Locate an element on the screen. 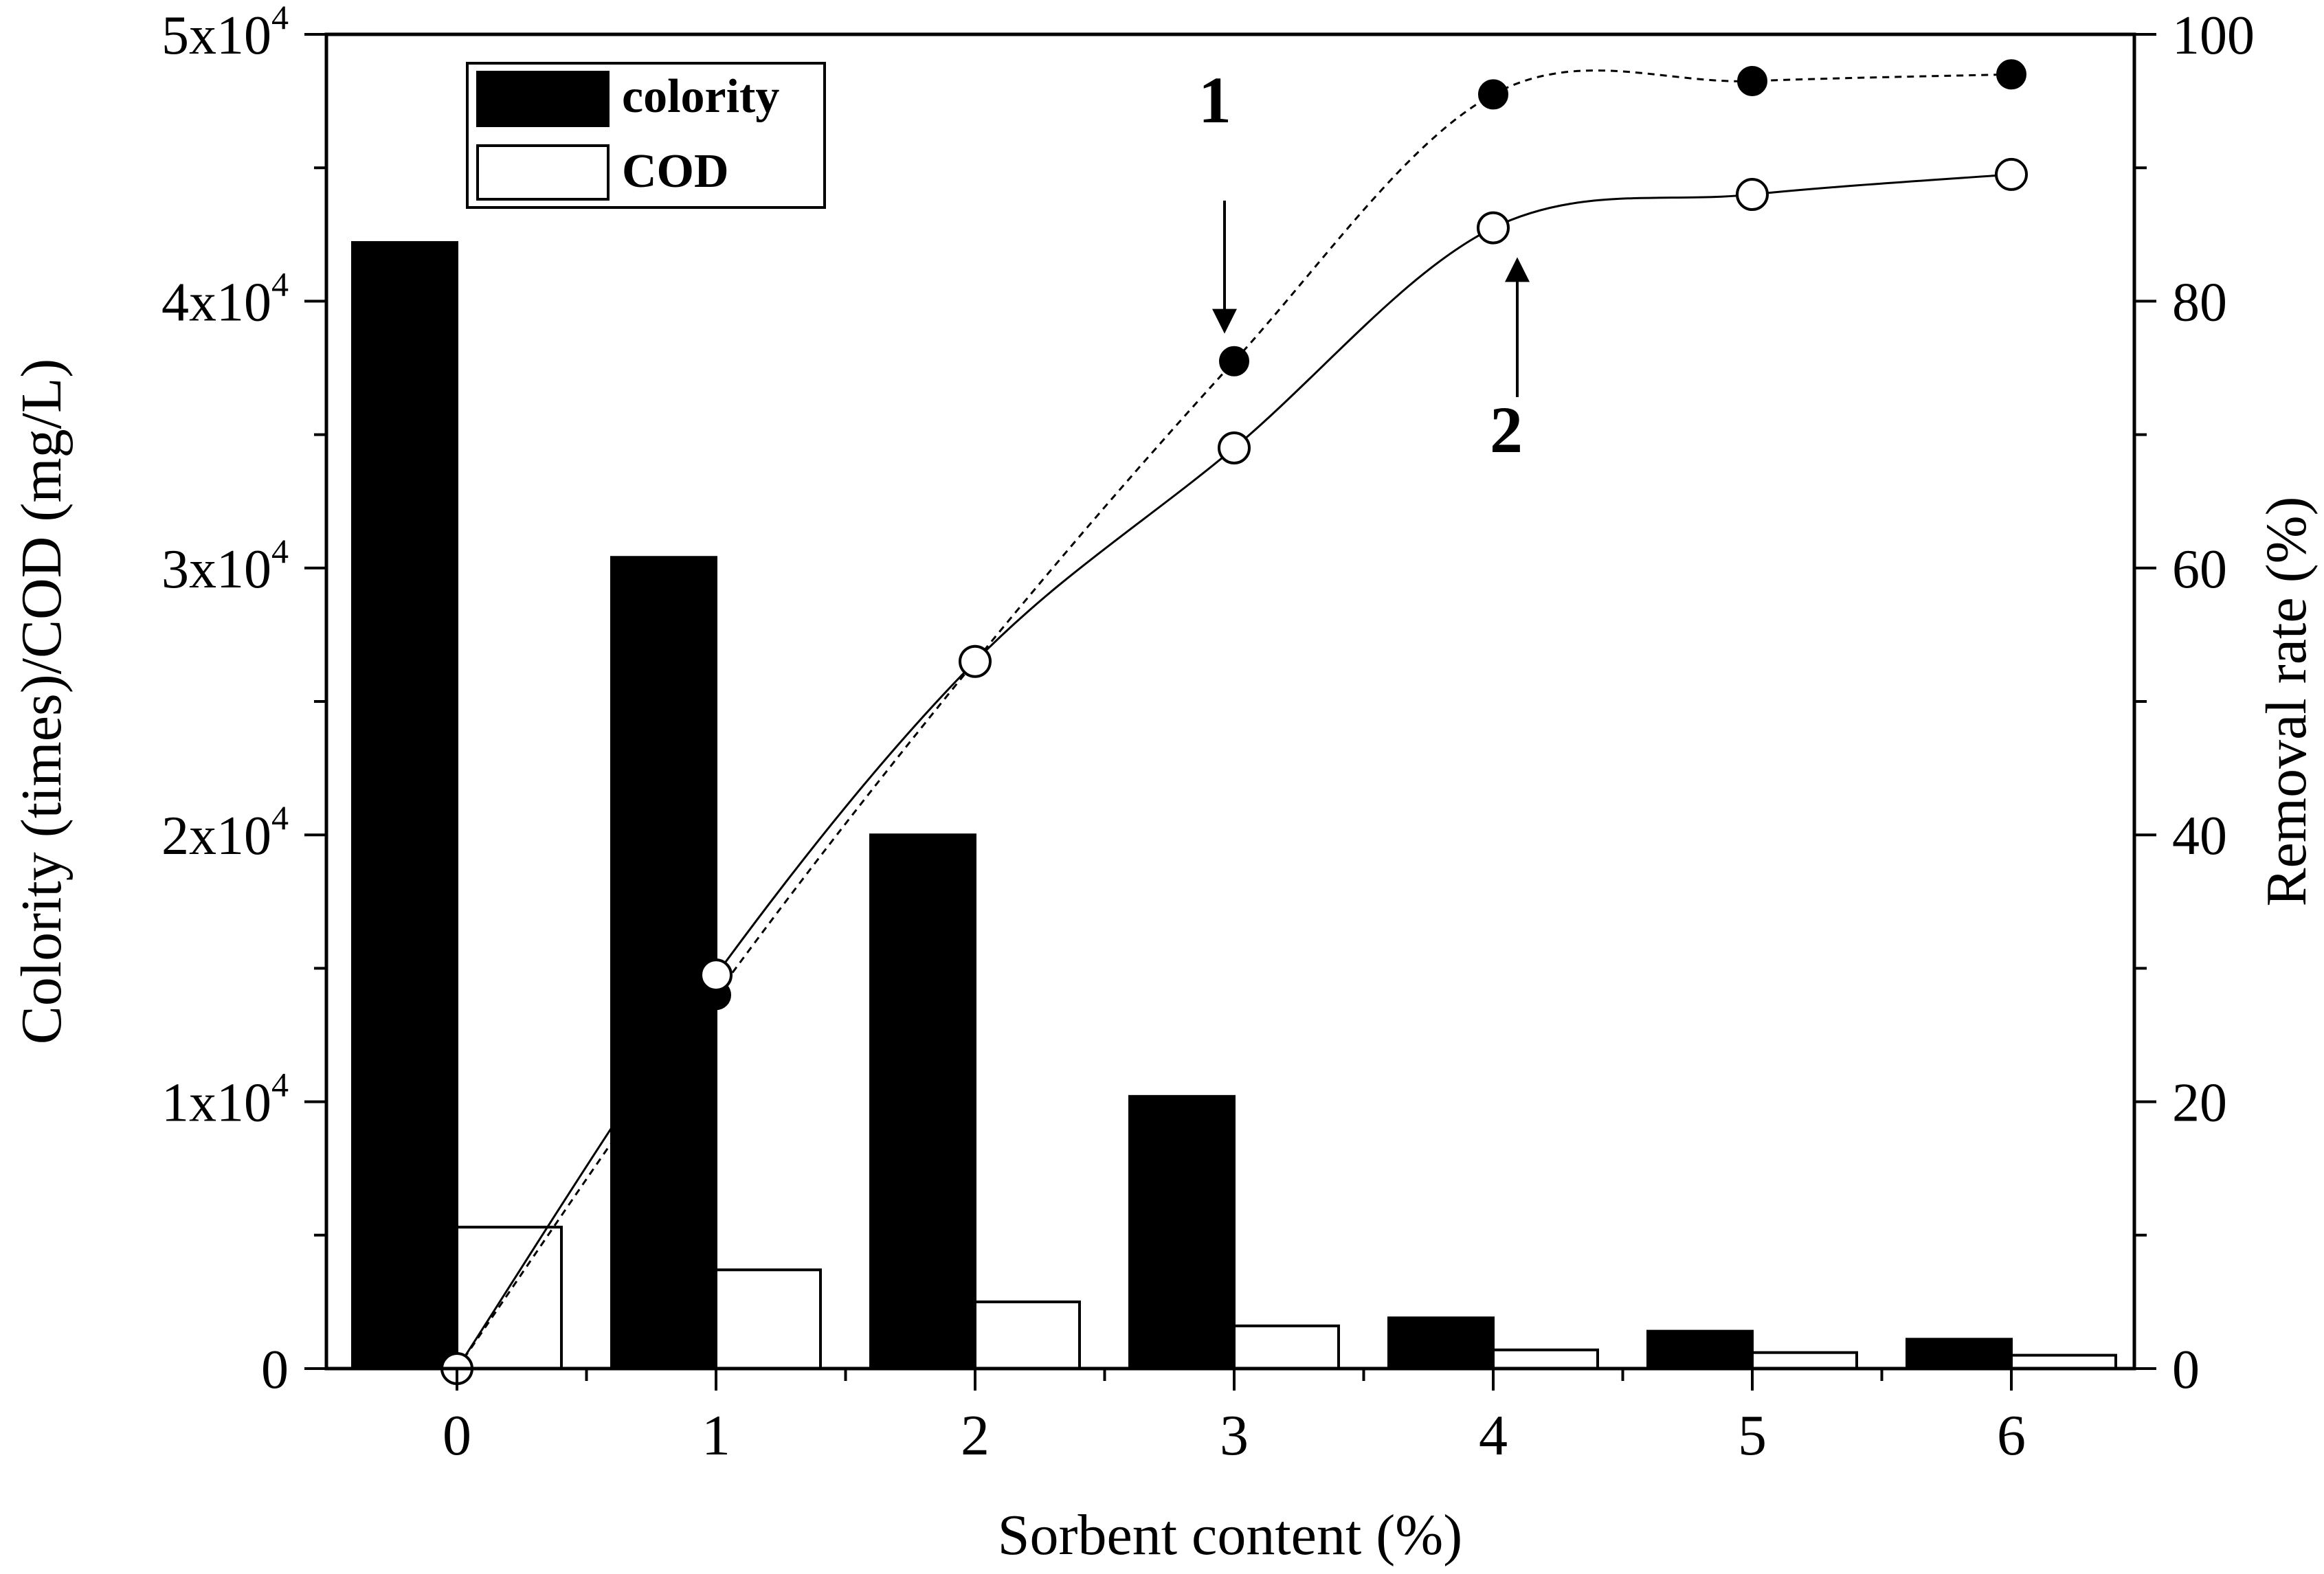 This screenshot has height=1574, width=2324. x-axis-title: Sorbent content (%) is located at coordinates (1230, 1535).